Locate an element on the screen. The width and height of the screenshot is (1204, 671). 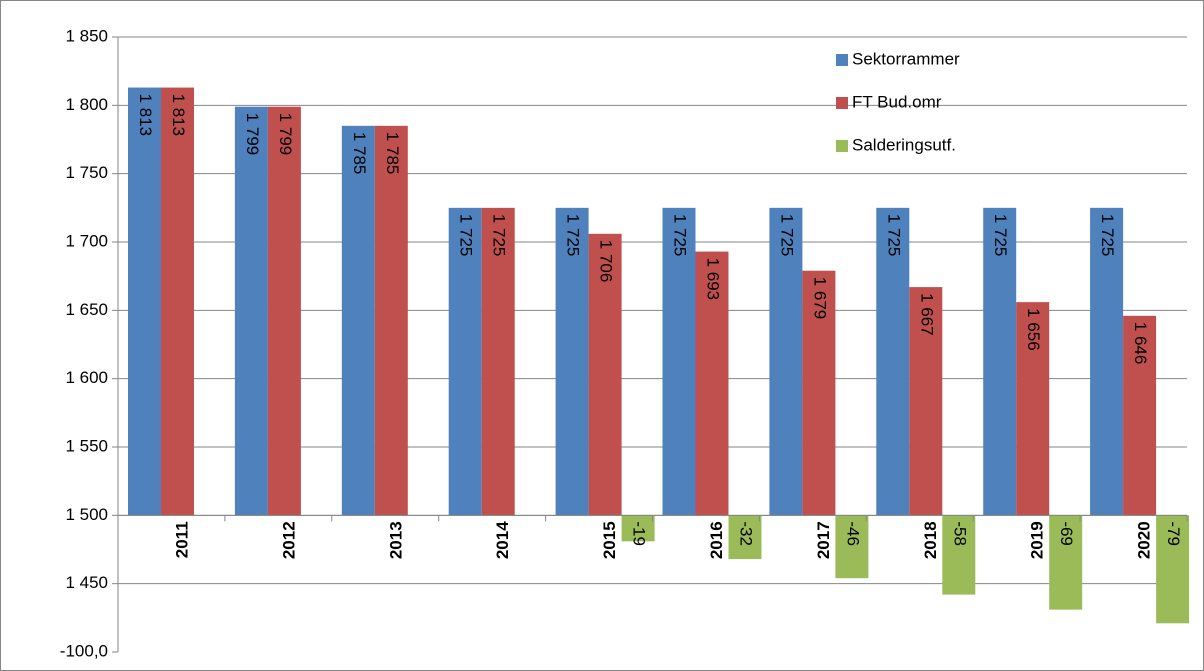
legend-label: FT Bud.omr is located at coordinates (897, 101).